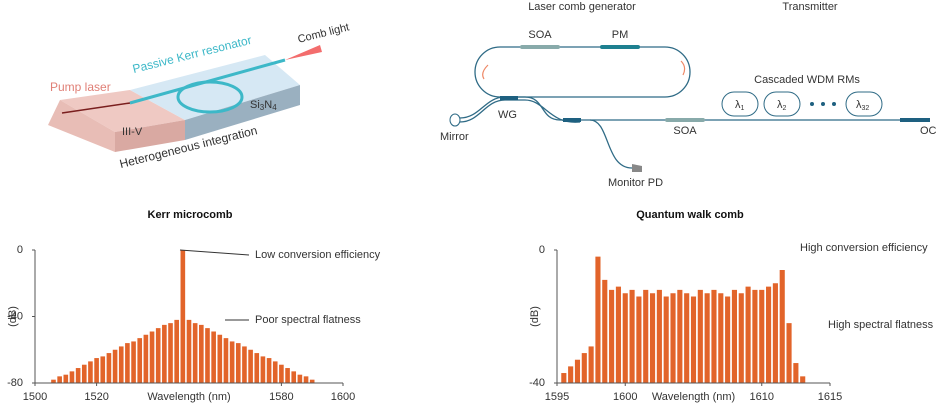 Image resolution: width=950 pixels, height=407 pixels. I want to click on label: Pump laser, so click(80, 87).